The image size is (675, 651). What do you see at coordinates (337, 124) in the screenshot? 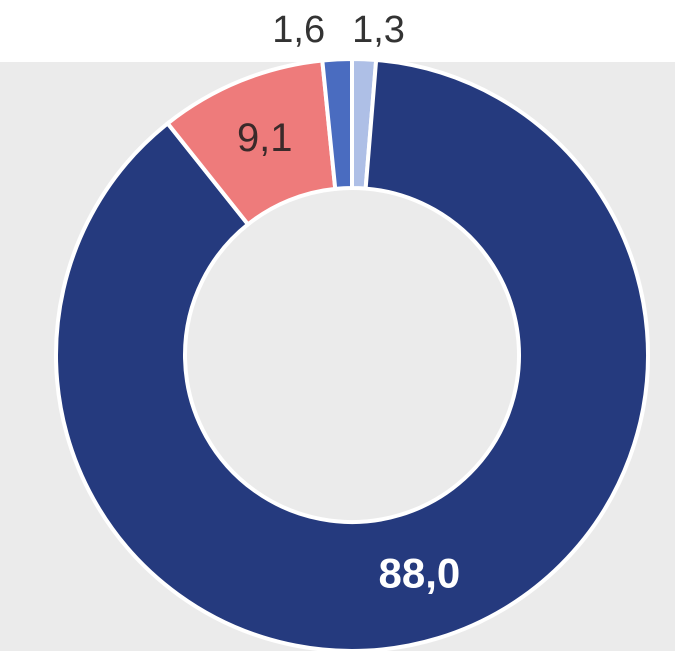
I see `donut-slice` at bounding box center [337, 124].